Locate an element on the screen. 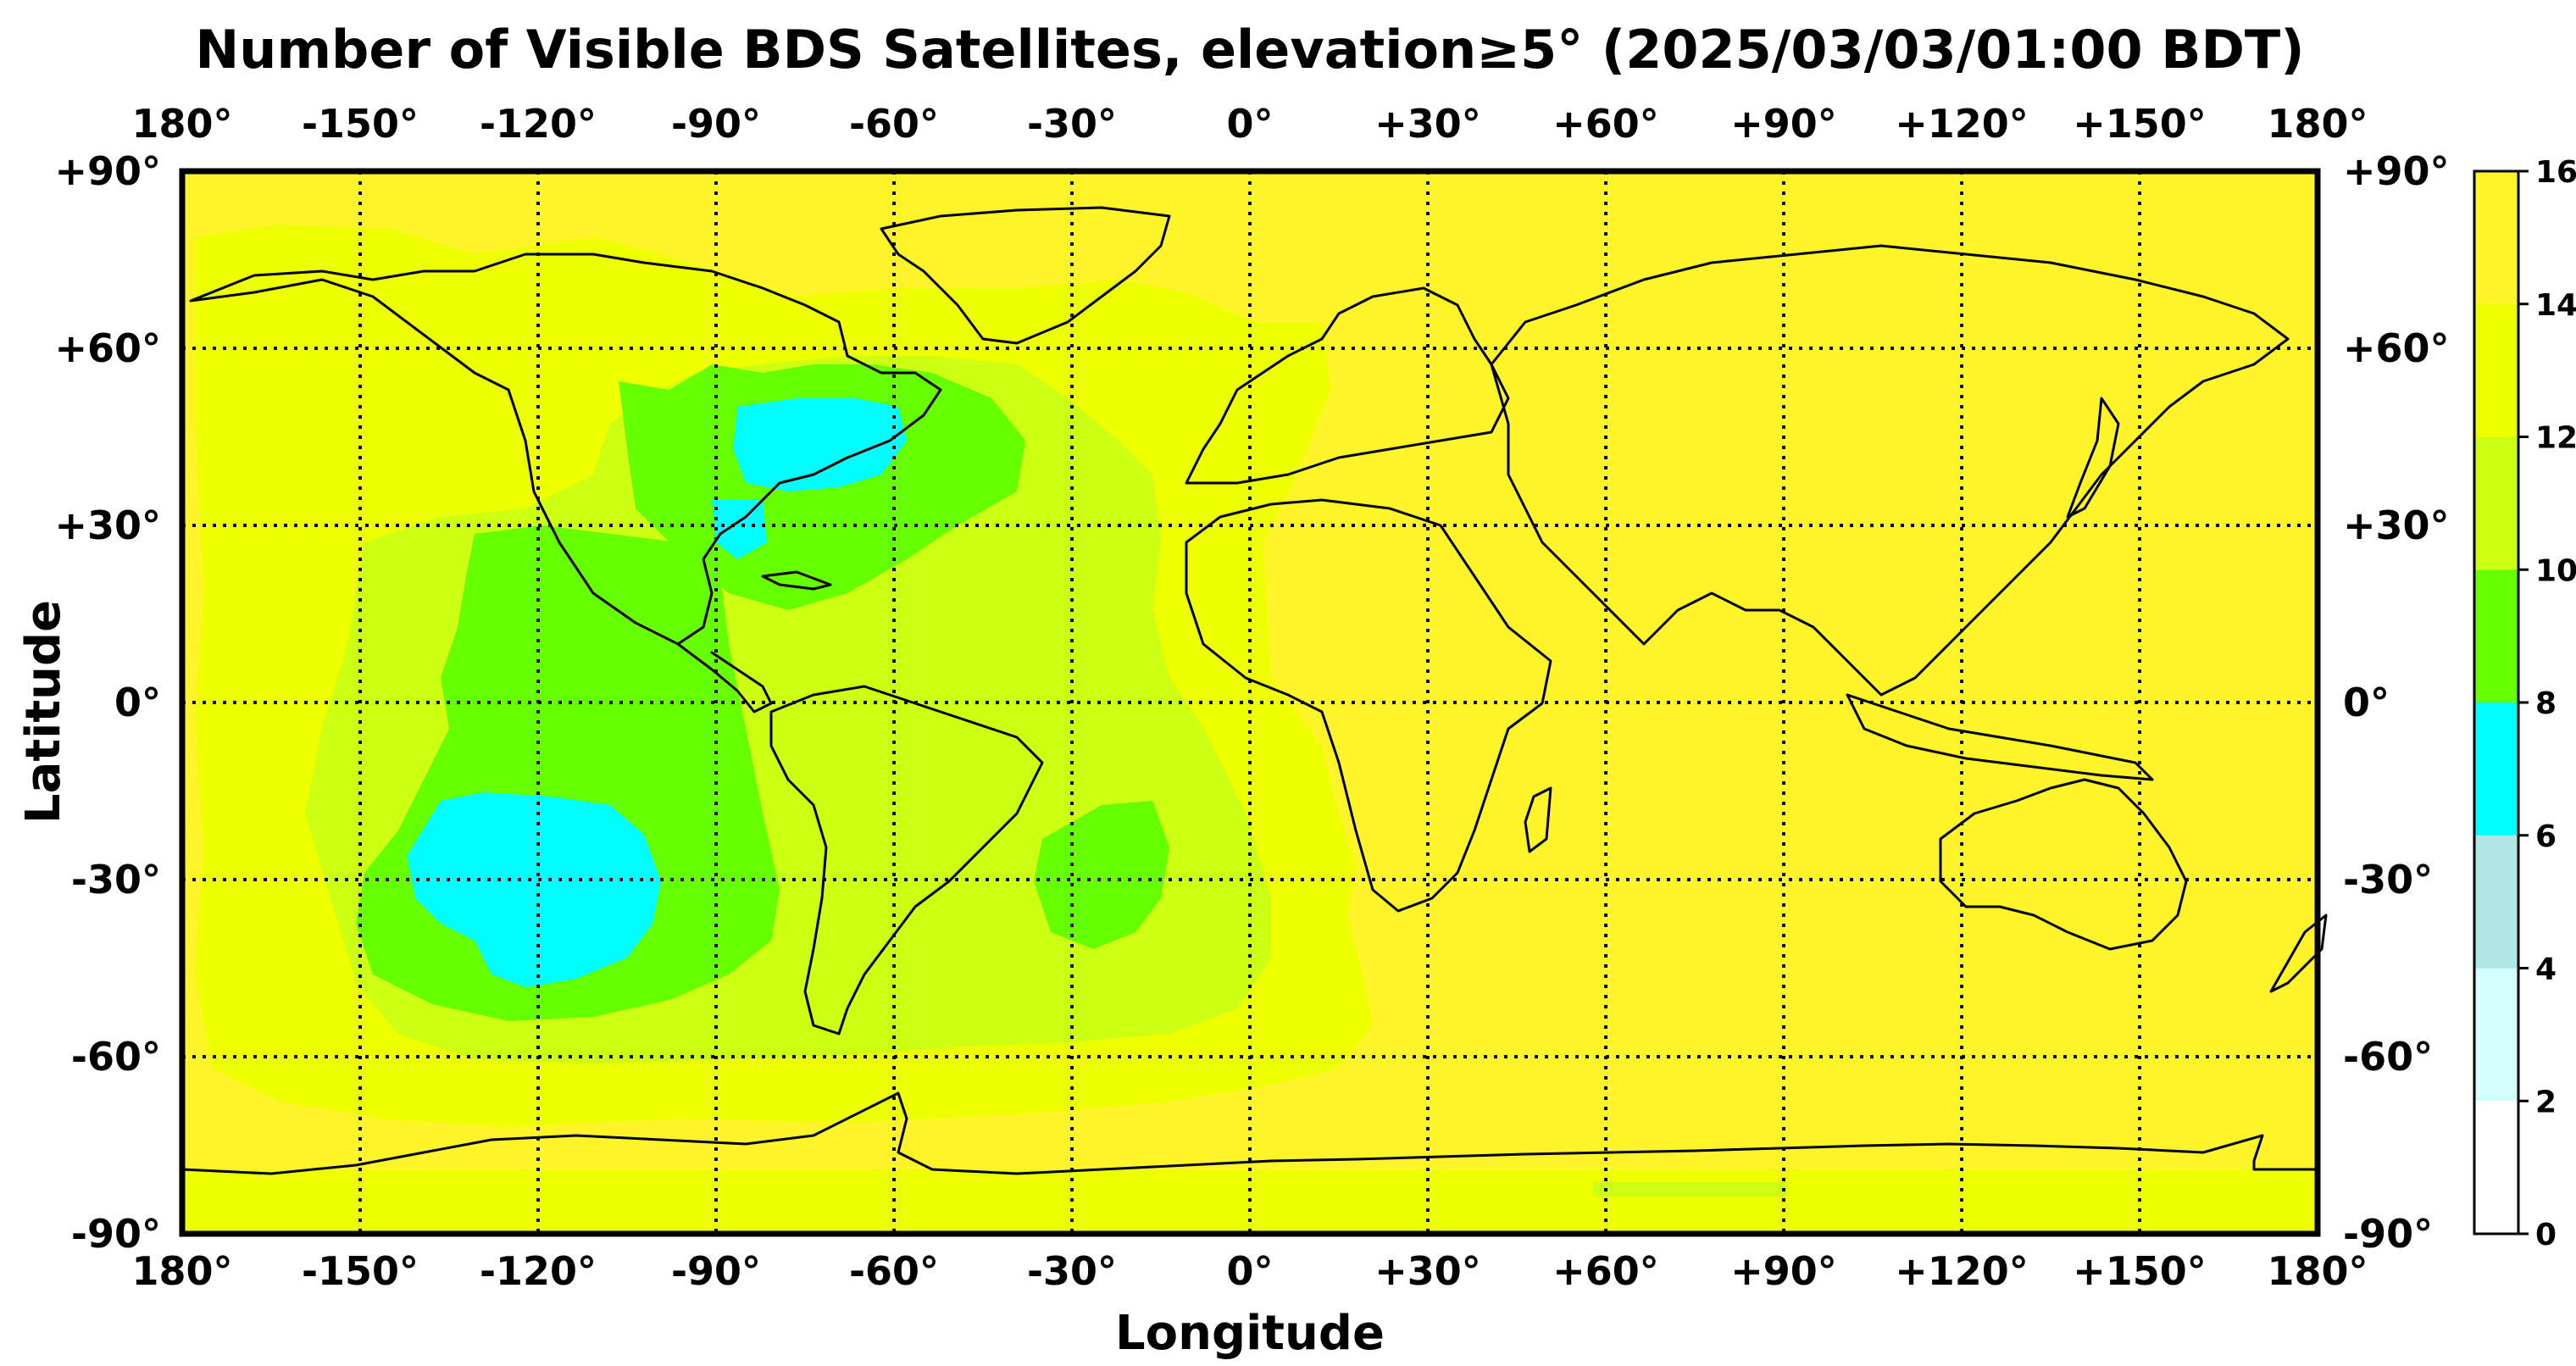 This screenshot has width=2576, height=1366. colorbar-tick-label: 16 is located at coordinates (2555, 172).